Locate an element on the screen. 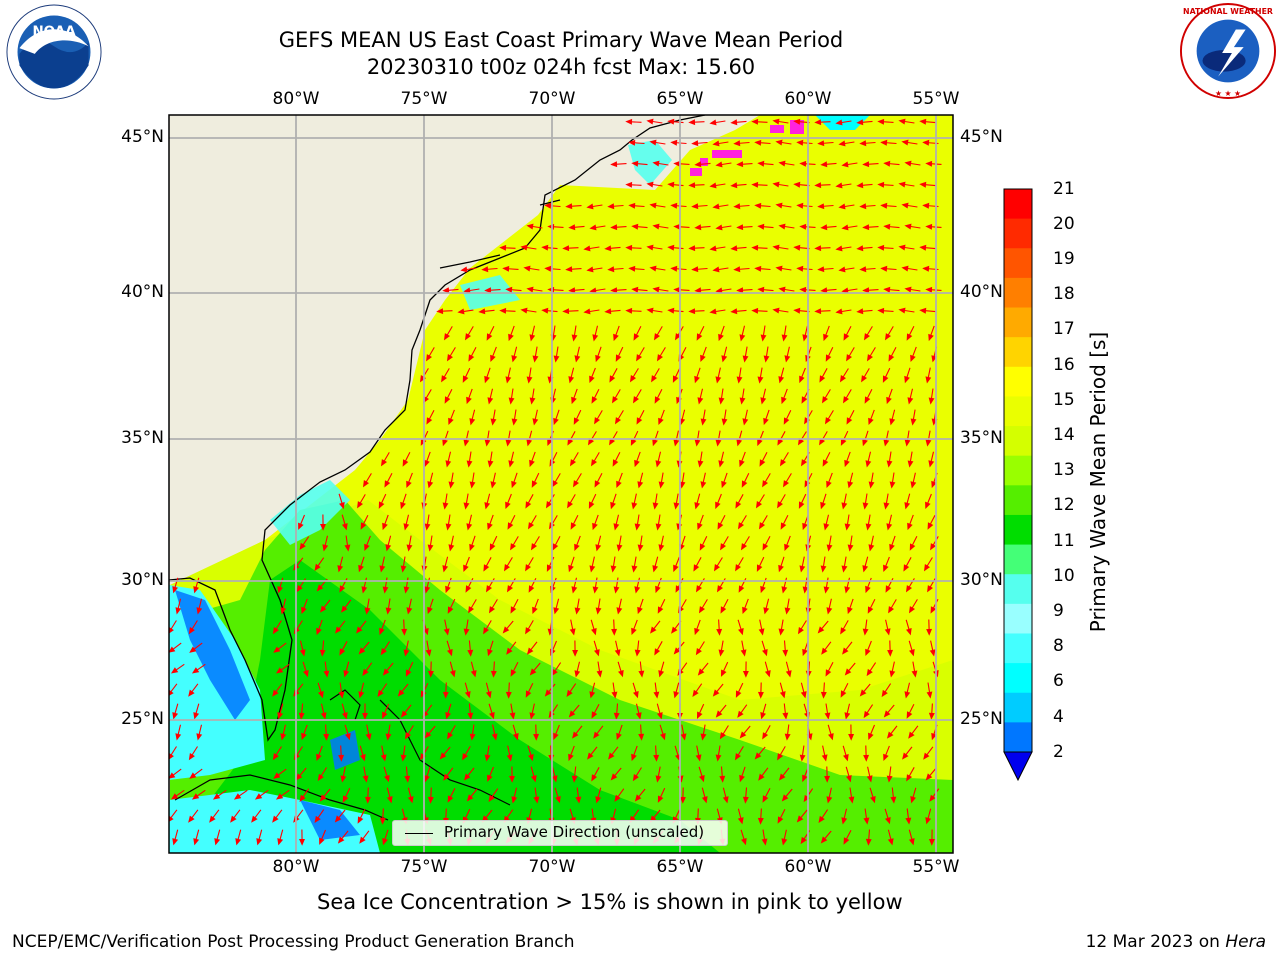 The width and height of the screenshot is (1280, 960). svg-text: NOAA is located at coordinates (54, 32).